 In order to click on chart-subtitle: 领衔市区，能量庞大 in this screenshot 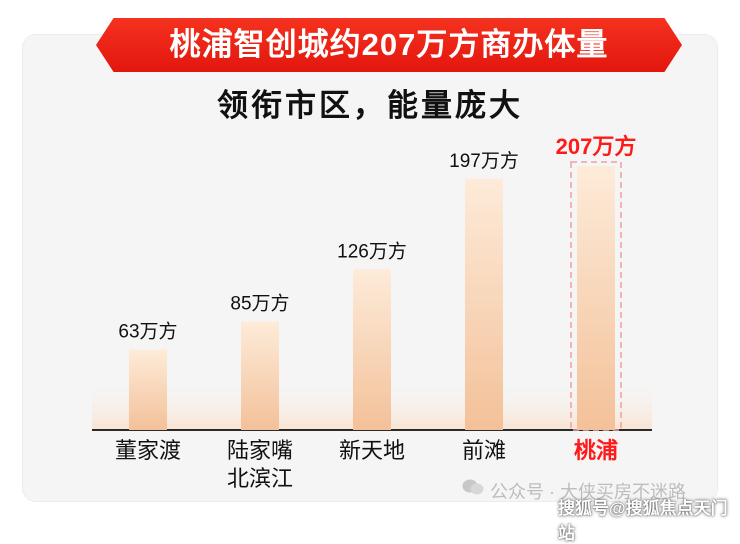, I will do `click(370, 105)`.